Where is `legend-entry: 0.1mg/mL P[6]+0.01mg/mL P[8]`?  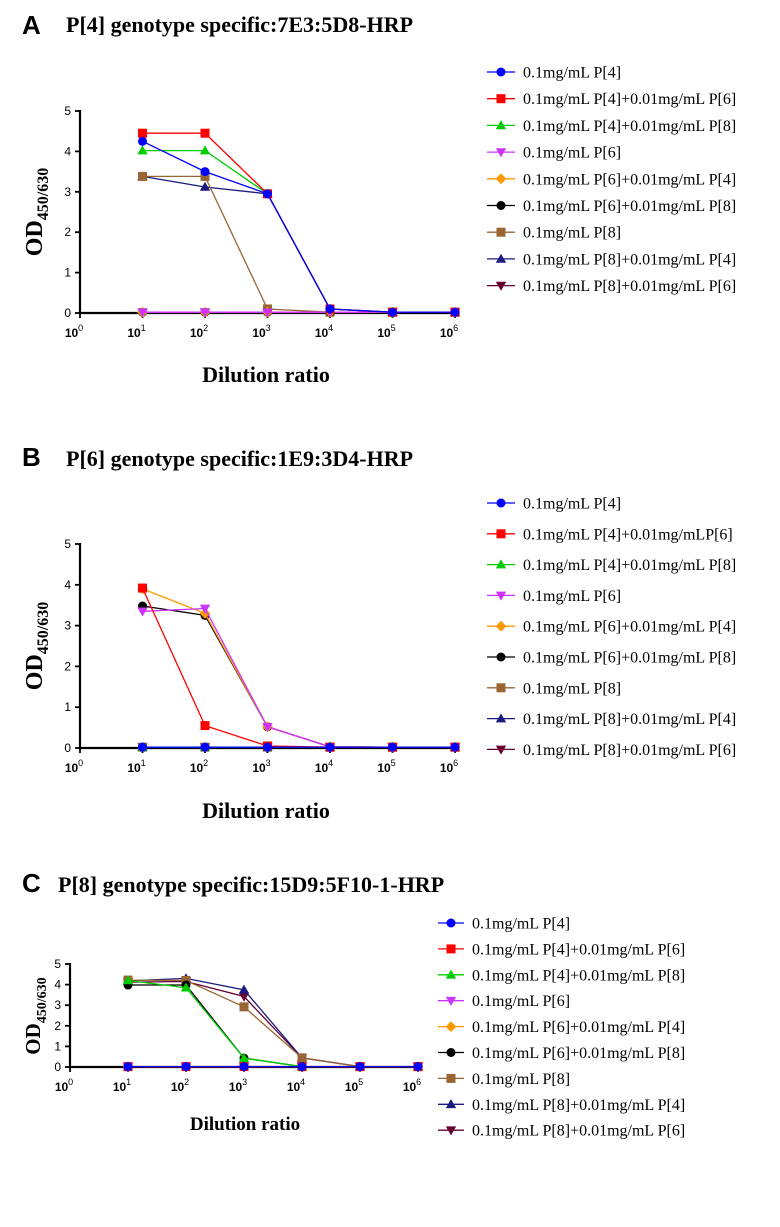 legend-entry: 0.1mg/mL P[6]+0.01mg/mL P[8] is located at coordinates (611, 206).